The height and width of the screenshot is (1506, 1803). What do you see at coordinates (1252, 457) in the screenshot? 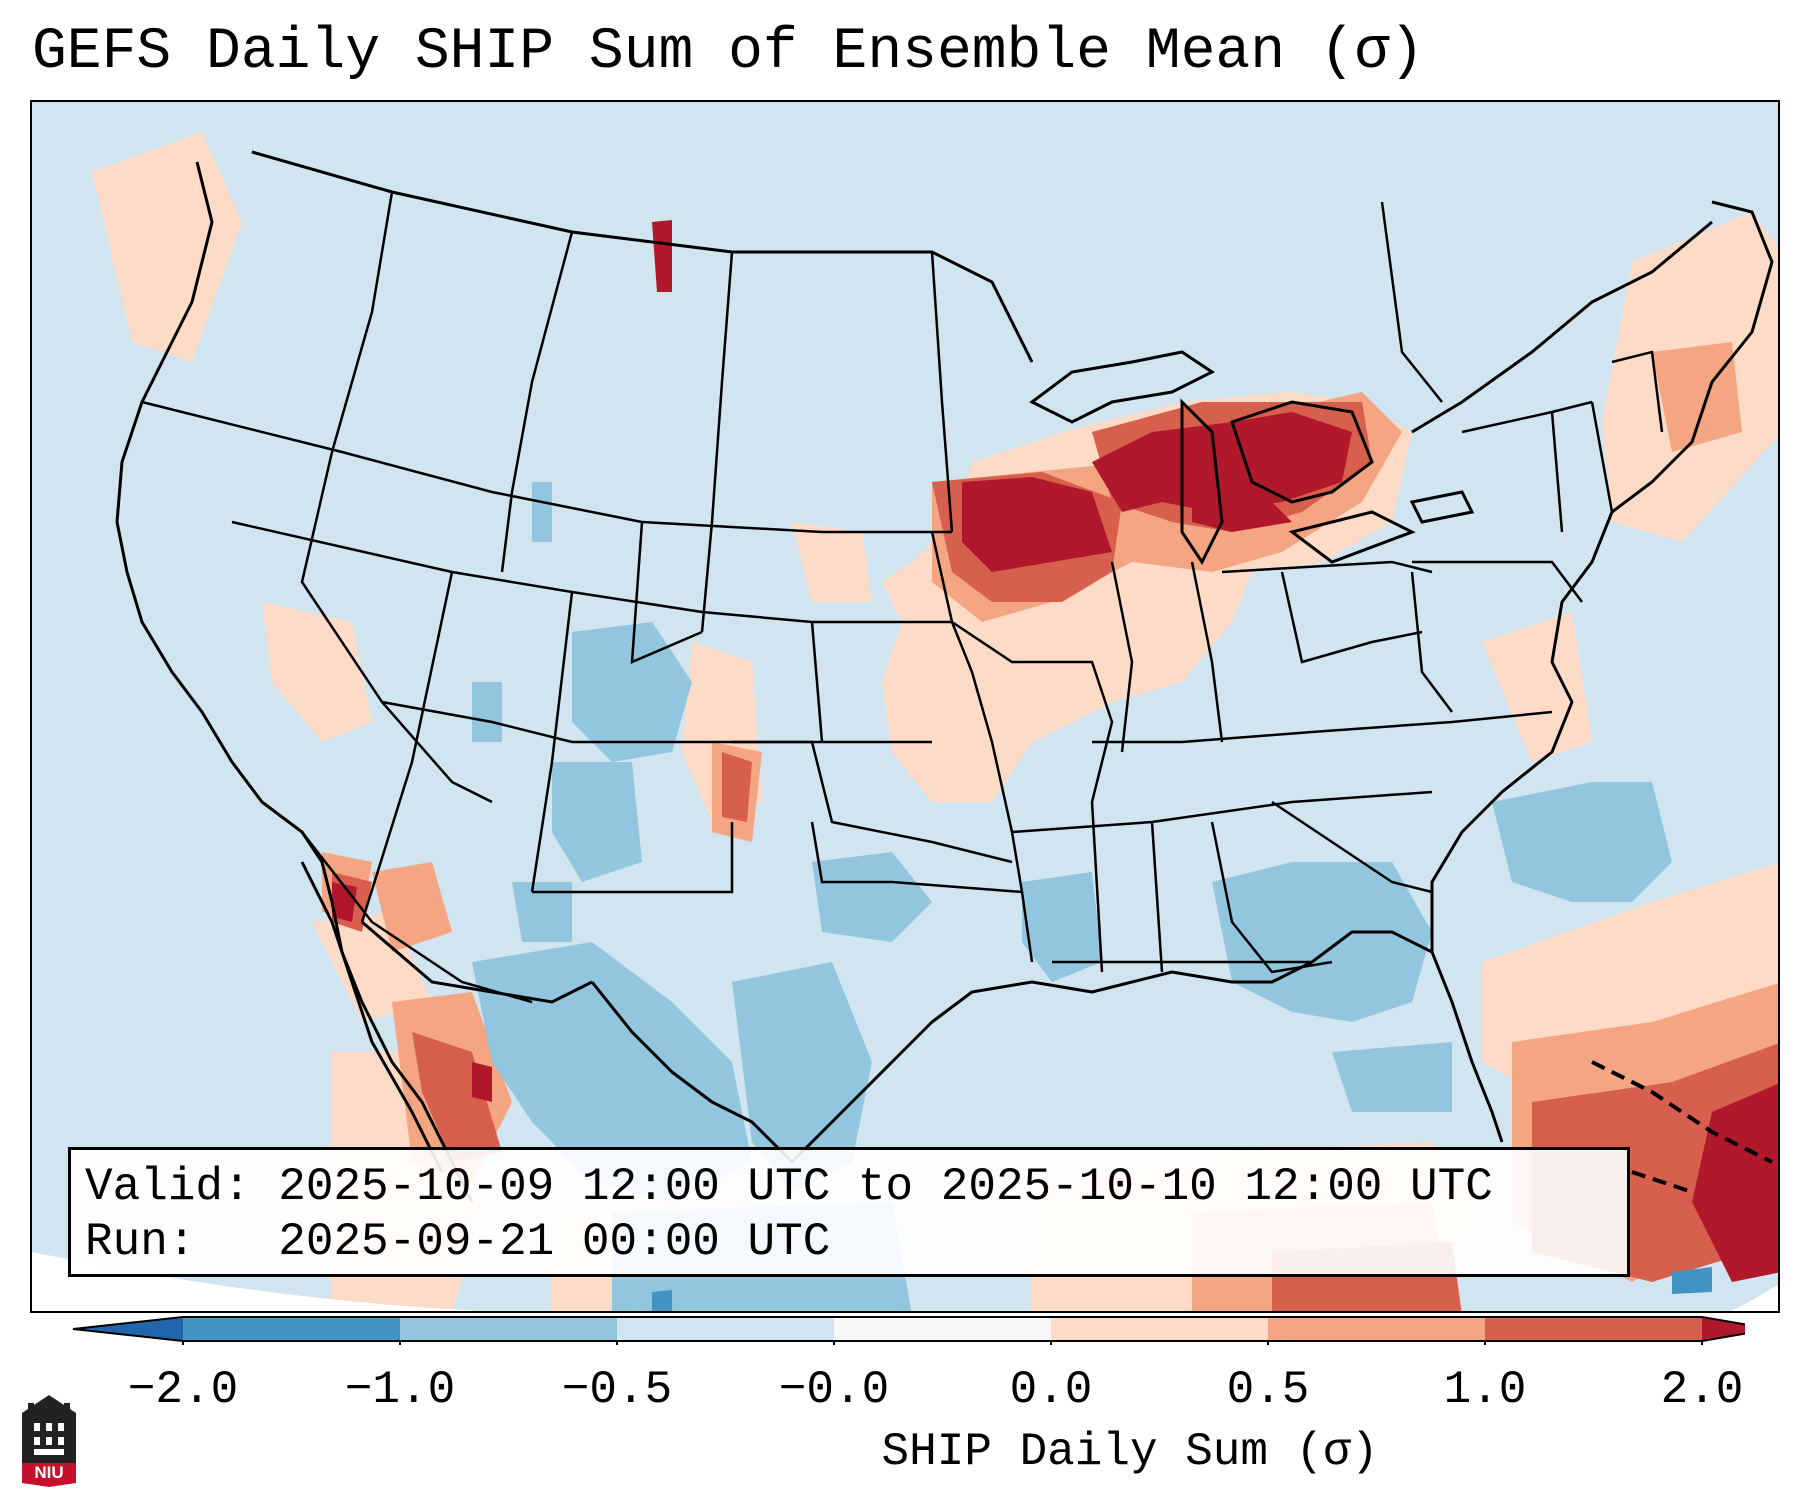
I see `great-lakes` at bounding box center [1252, 457].